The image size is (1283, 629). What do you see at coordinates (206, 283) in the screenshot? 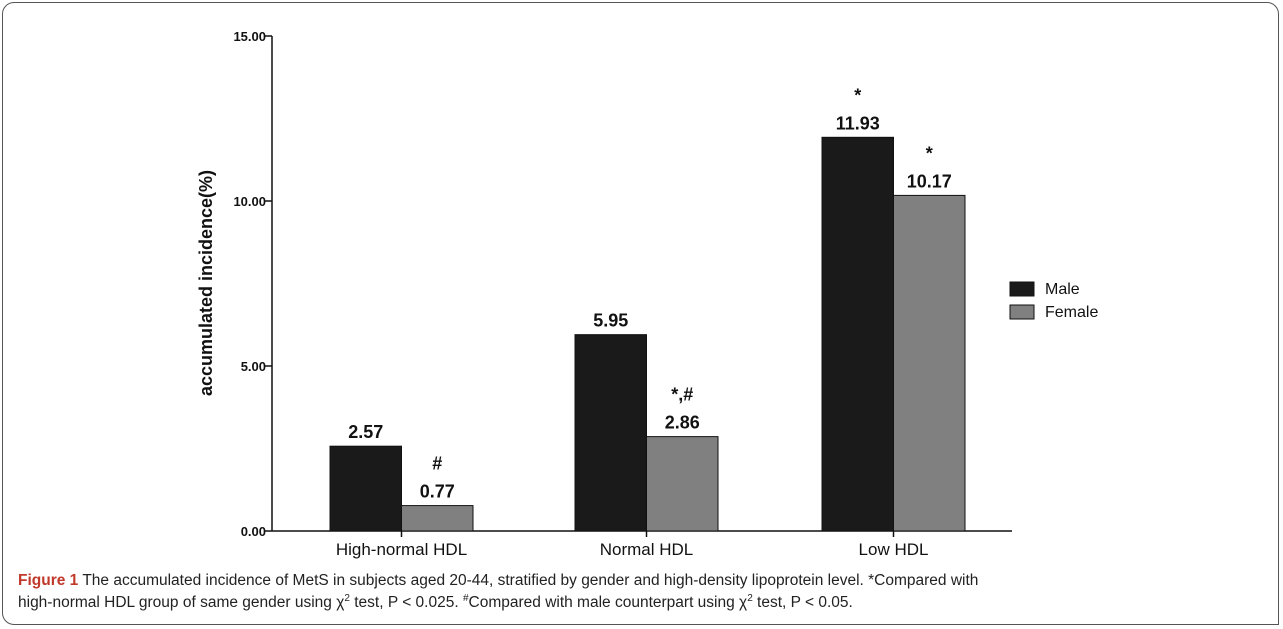
I see `y-axis-label: accumulated incidence(%)` at bounding box center [206, 283].